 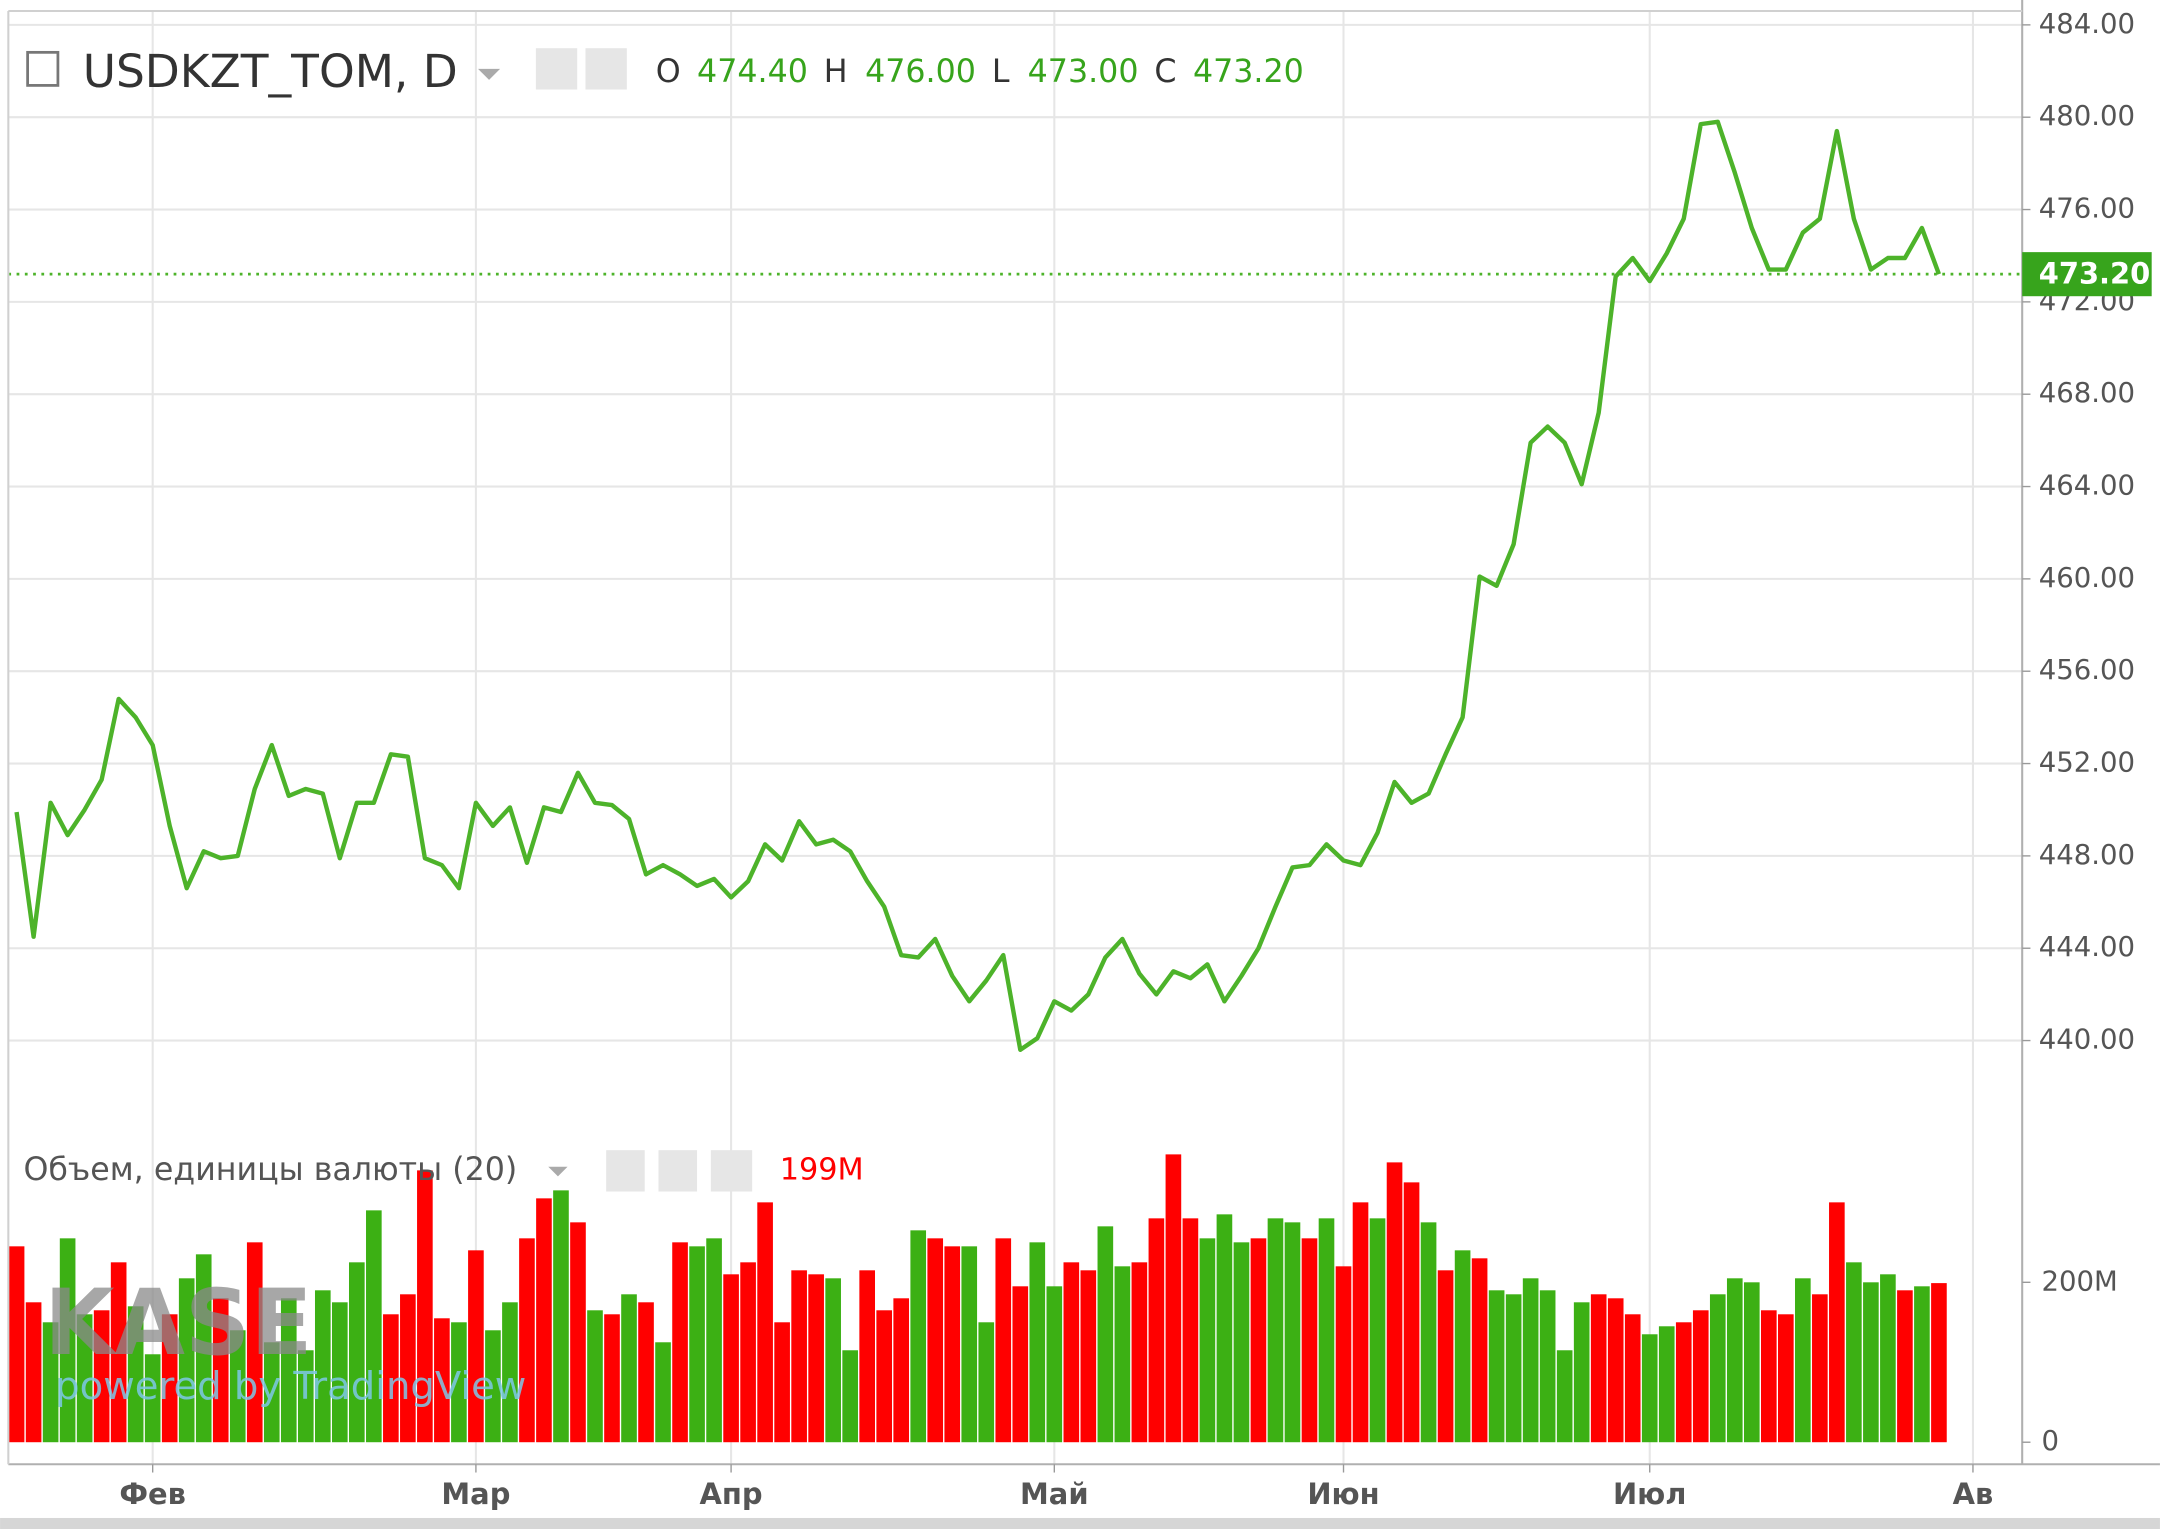 What do you see at coordinates (2087, 209) in the screenshot?
I see `y-tick-label: 476.00` at bounding box center [2087, 209].